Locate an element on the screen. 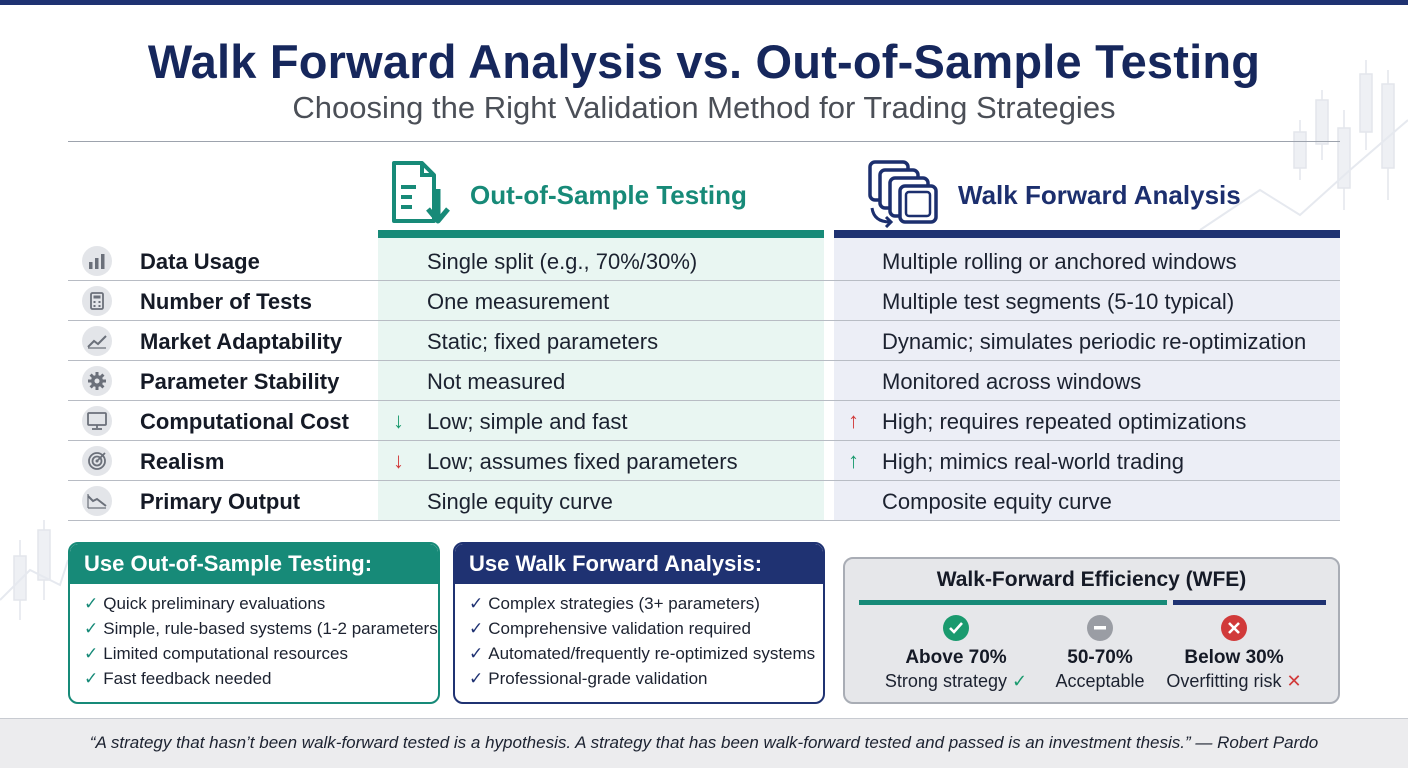  oos-column-title: Out-of-Sample Testing is located at coordinates (608, 194).